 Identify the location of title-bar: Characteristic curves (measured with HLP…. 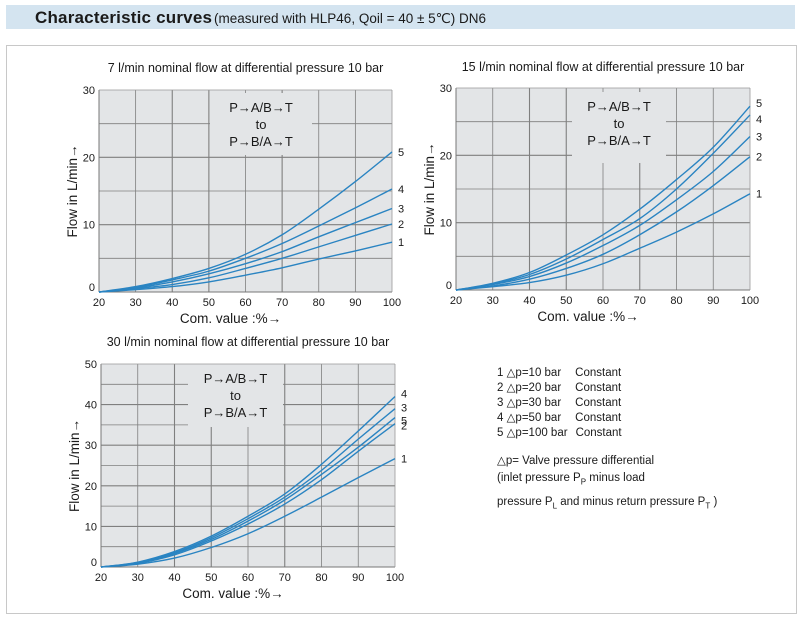
(400, 17).